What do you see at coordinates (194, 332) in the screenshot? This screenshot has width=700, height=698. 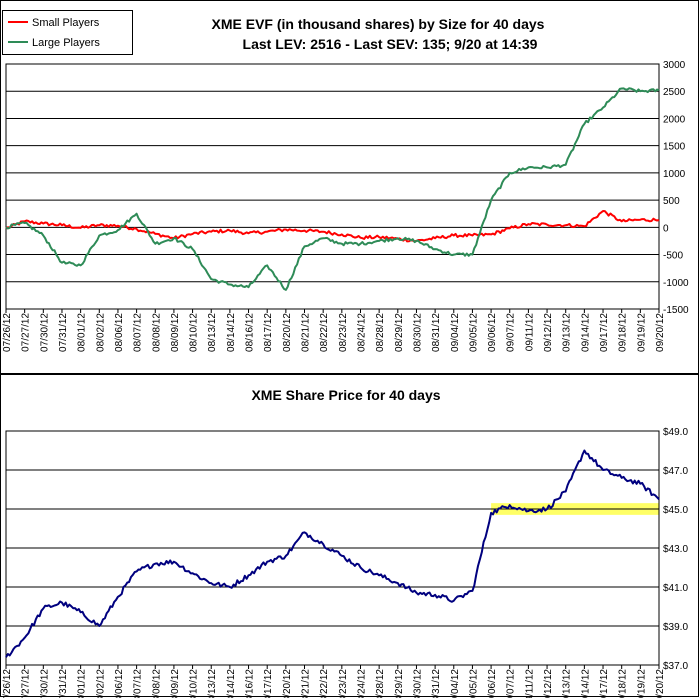 I see `evf-x-tick-label: 08/10/12` at bounding box center [194, 332].